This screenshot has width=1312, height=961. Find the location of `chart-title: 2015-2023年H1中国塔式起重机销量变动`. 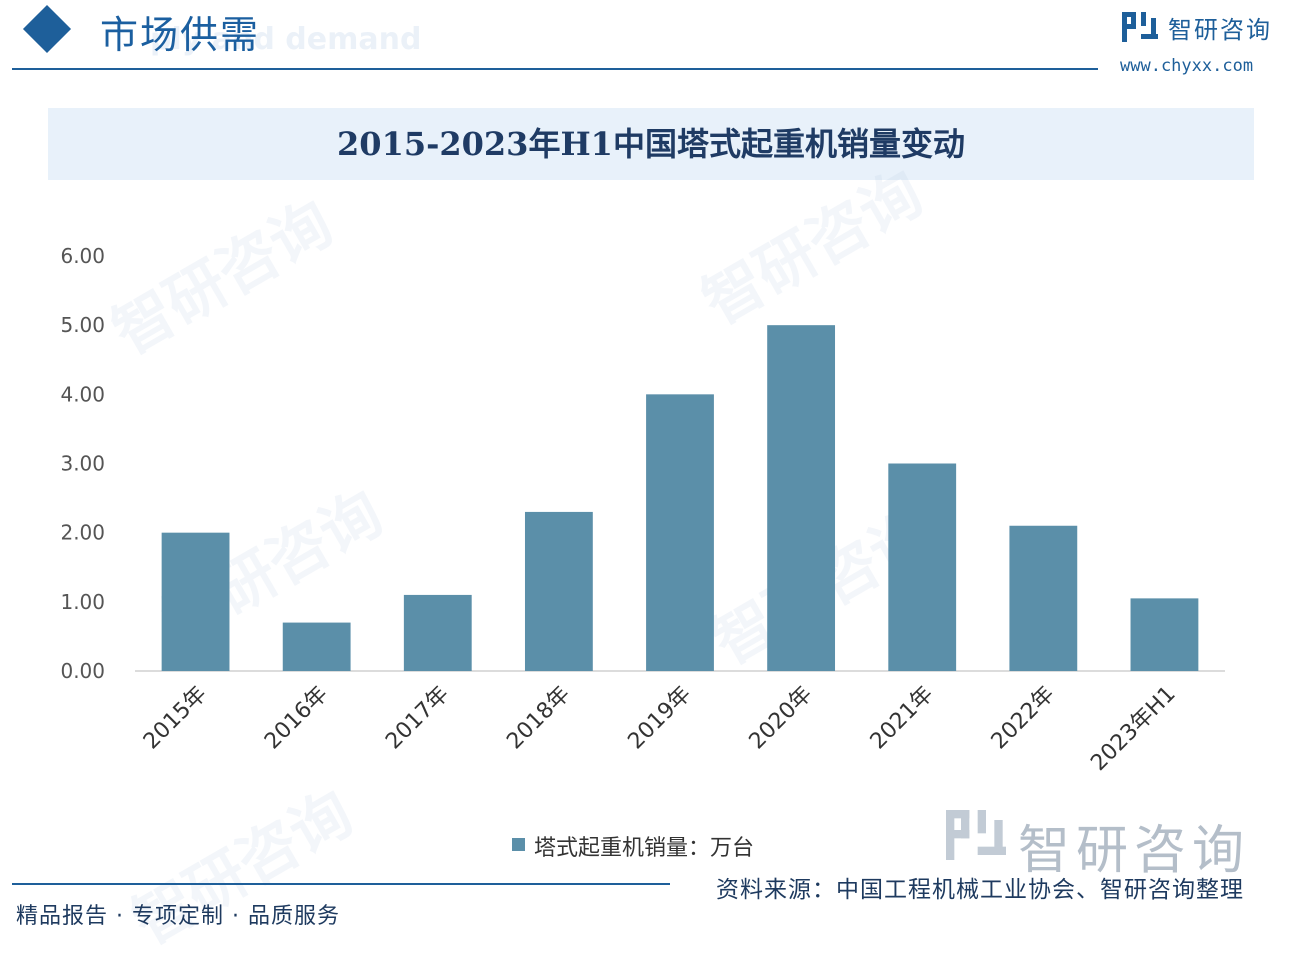

chart-title: 2015-2023年H1中国塔式起重机销量变动 is located at coordinates (651, 144).